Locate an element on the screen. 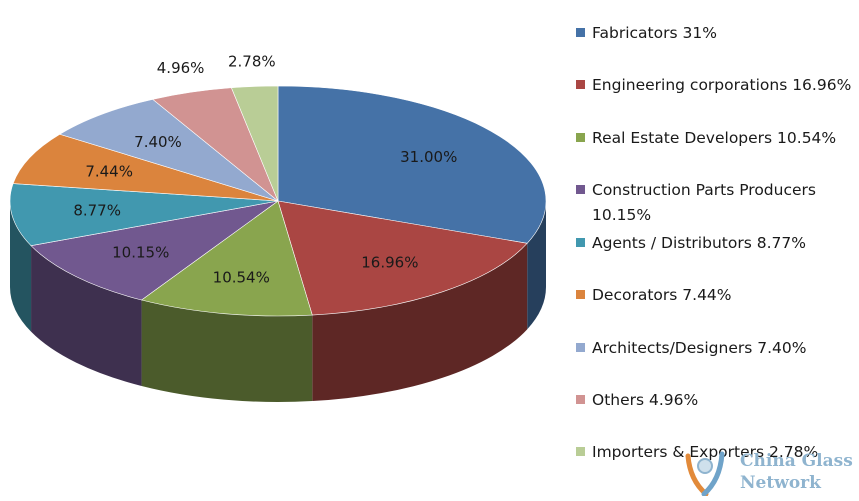  data-label: 10.15% is located at coordinates (140, 252).